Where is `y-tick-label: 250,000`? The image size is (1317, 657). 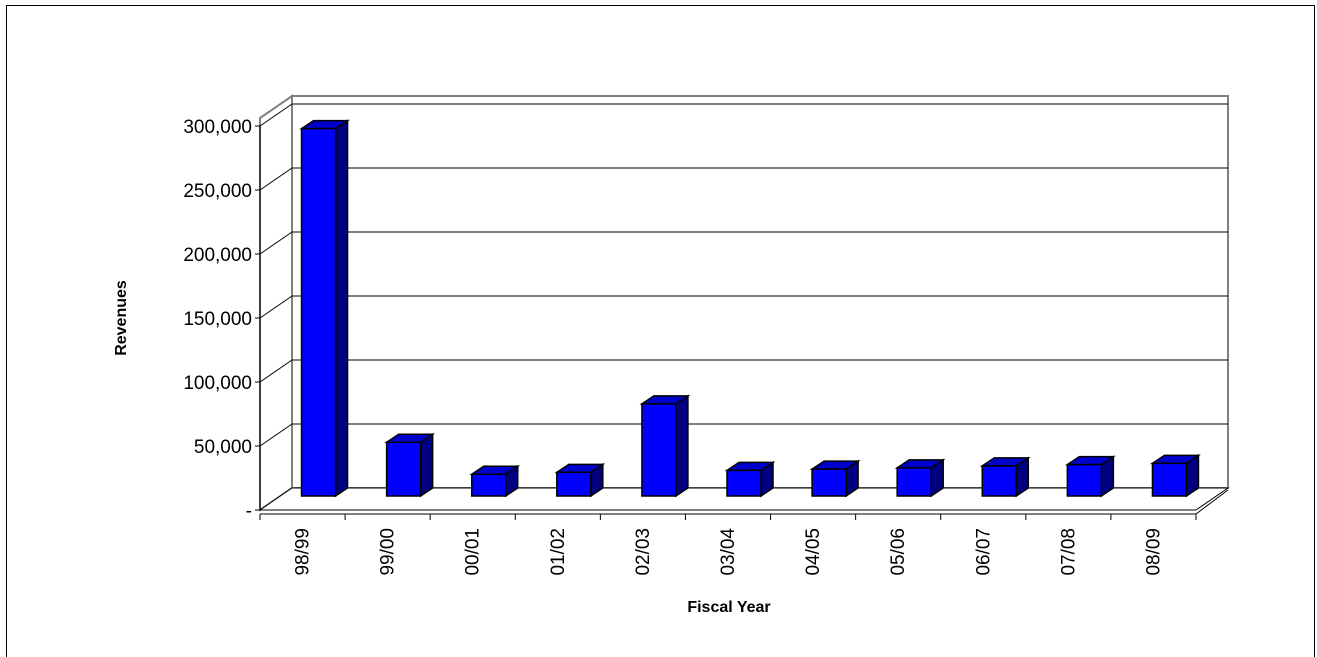
y-tick-label: 250,000 is located at coordinates (217, 191).